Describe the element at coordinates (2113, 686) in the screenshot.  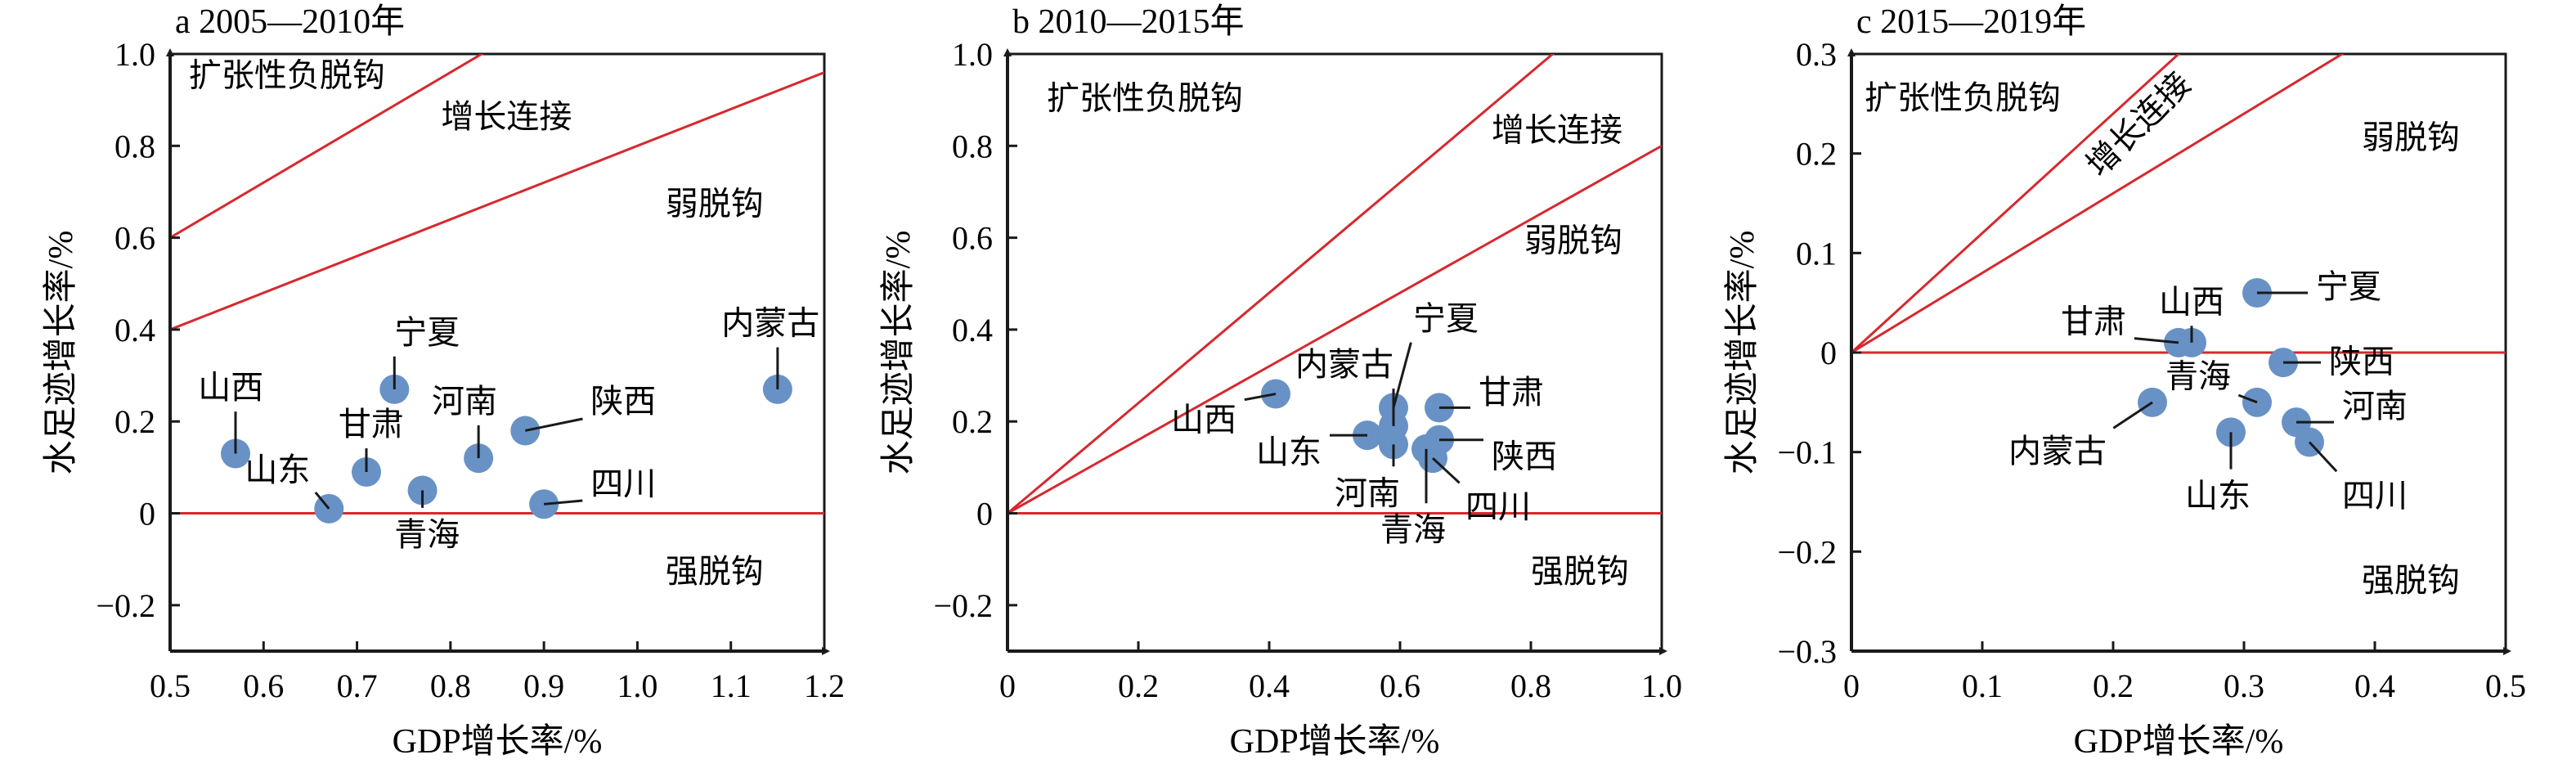
I see `x-tick-label: 0.2` at that location.